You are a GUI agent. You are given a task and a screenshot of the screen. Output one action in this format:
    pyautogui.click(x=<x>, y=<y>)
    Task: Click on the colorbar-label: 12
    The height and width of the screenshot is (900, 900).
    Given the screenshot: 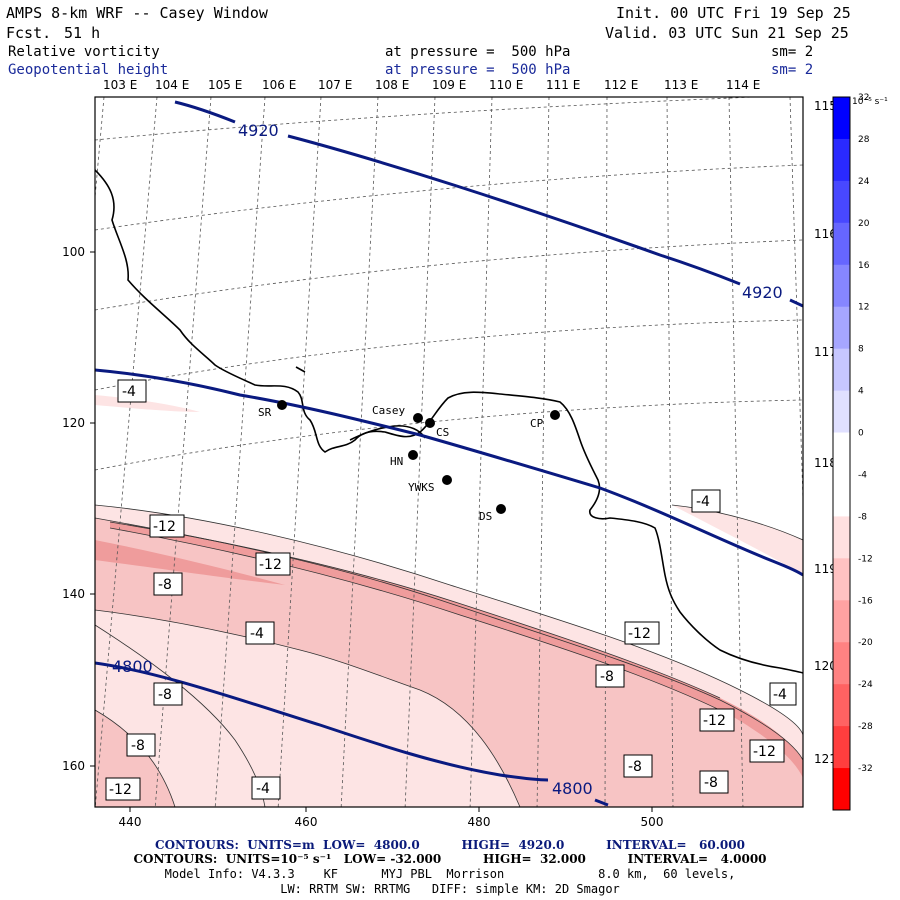 What is the action you would take?
    pyautogui.click(x=863, y=308)
    